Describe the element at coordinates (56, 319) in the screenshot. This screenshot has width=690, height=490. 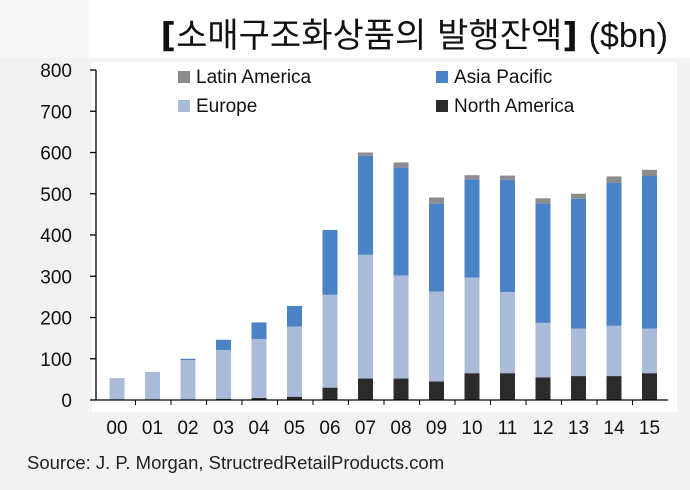
I see `y-tick-label: 200` at that location.